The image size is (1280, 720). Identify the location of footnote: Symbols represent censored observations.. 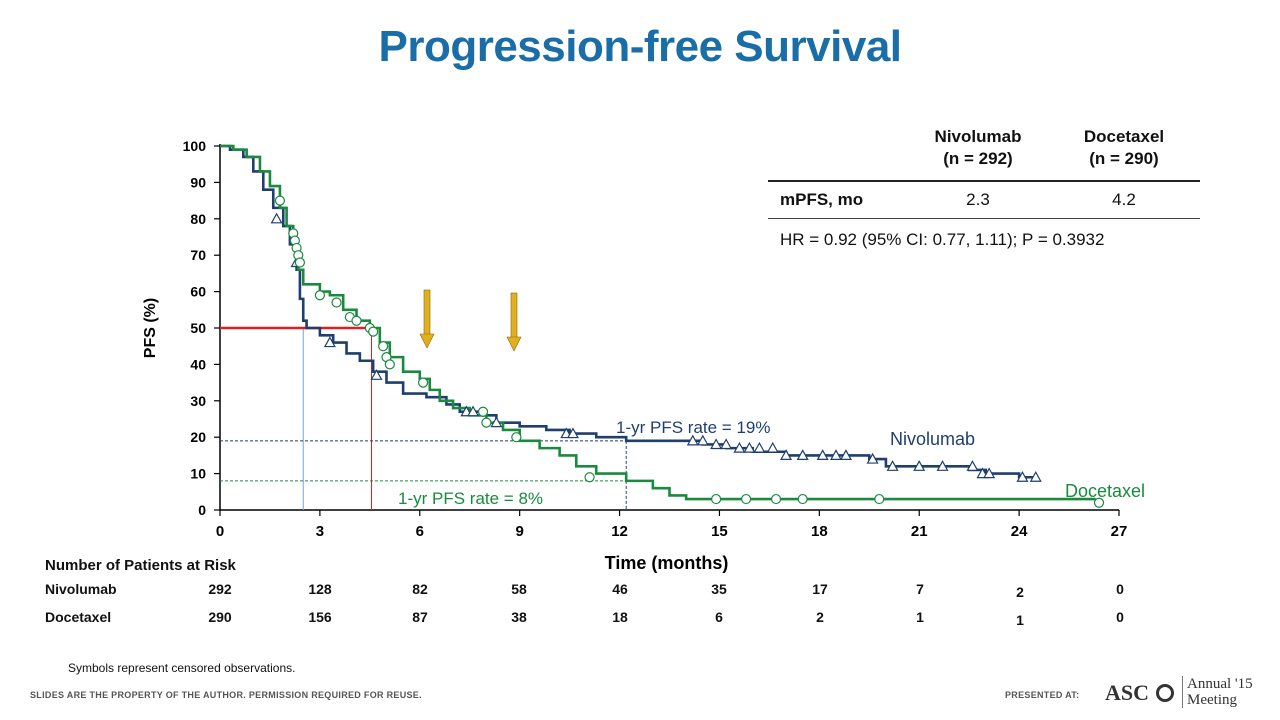
(182, 668).